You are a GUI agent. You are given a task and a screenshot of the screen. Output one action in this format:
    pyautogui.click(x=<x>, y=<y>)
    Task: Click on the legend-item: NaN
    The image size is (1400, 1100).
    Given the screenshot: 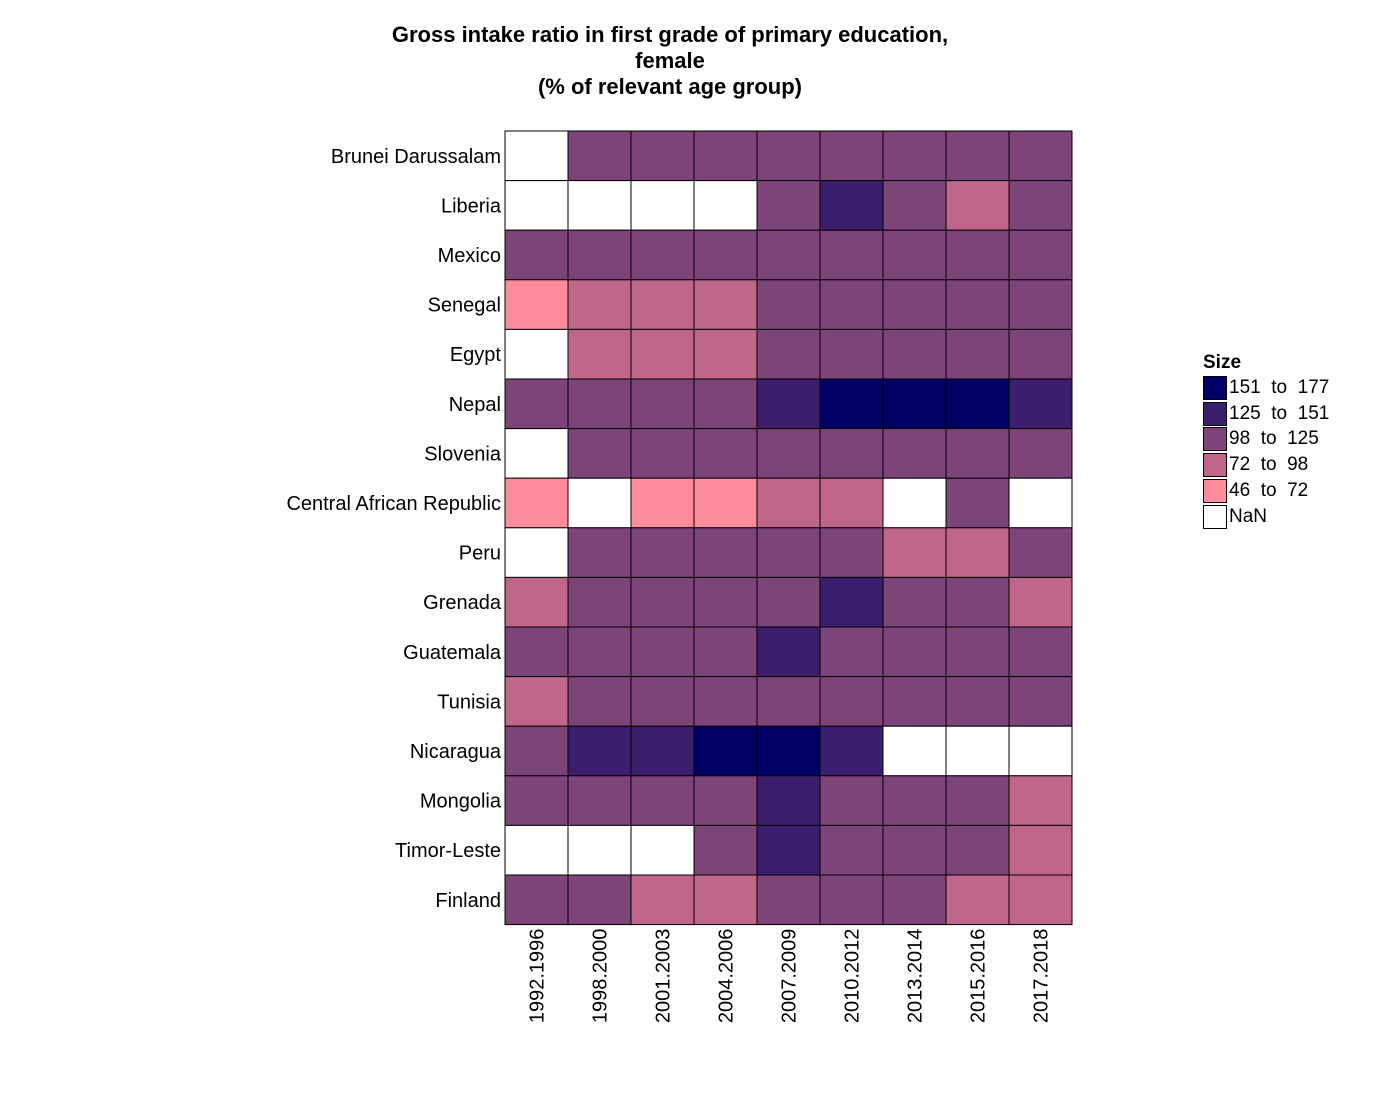 What is the action you would take?
    pyautogui.click(x=1266, y=517)
    